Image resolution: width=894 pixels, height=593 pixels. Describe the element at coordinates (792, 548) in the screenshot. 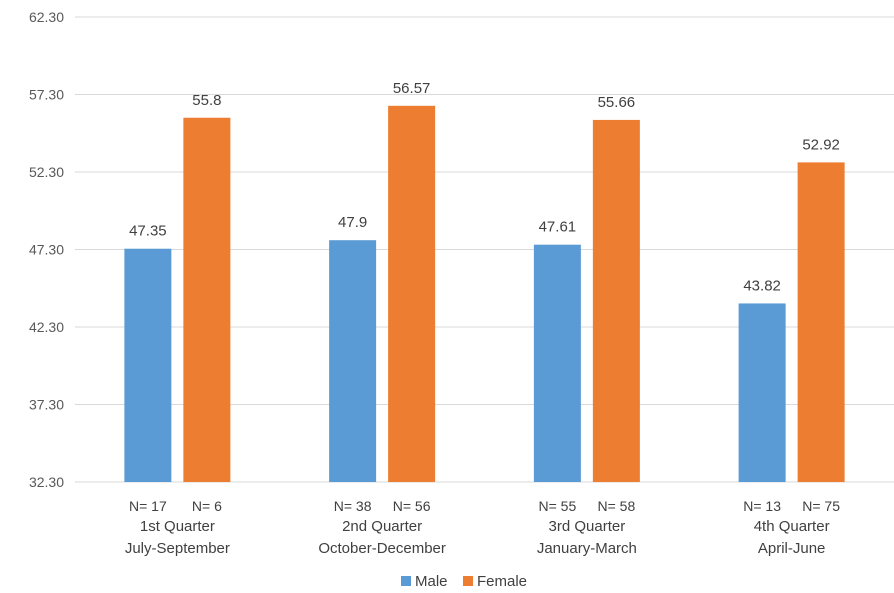

I see `category-label-line2: April-June` at that location.